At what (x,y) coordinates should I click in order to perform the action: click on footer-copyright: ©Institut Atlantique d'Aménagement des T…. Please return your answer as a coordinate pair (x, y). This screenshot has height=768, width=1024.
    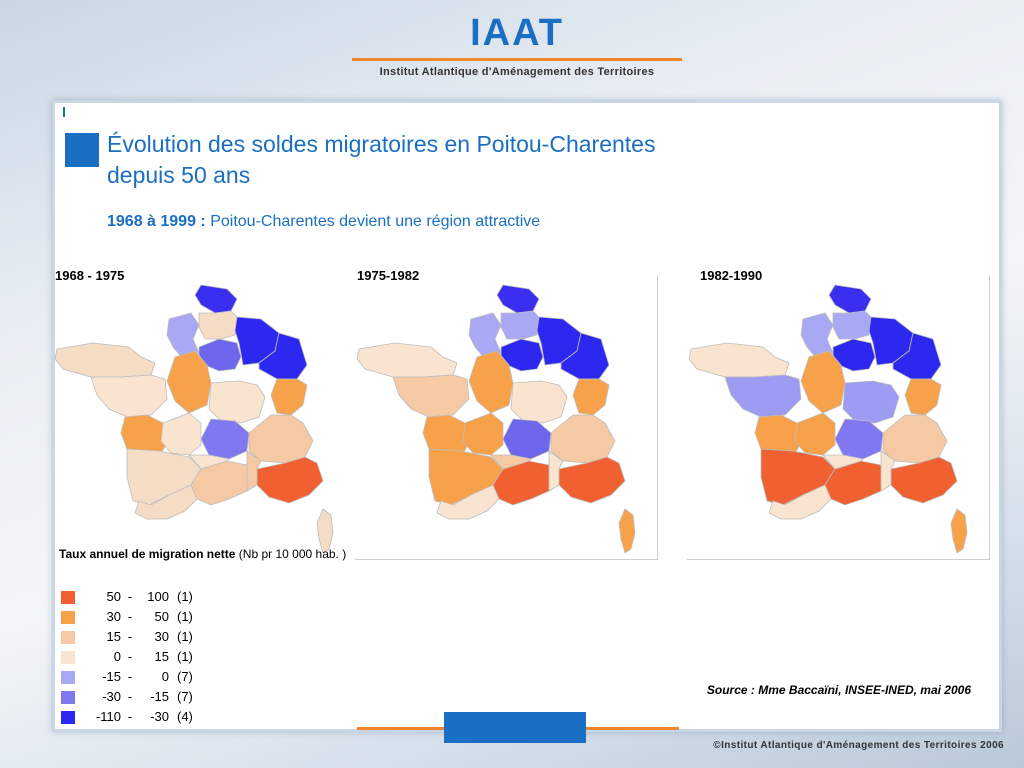
    Looking at the image, I should click on (858, 745).